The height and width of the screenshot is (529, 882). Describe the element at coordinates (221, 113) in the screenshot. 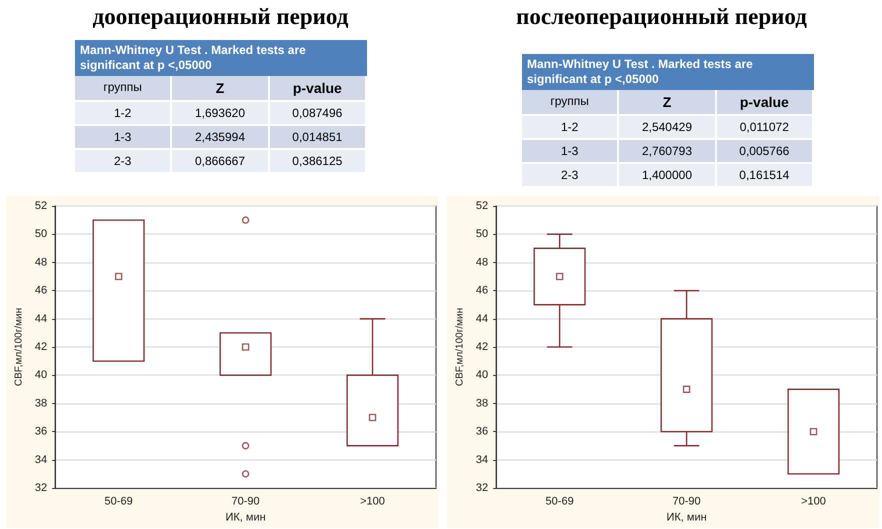

I see `text: 1,693620` at that location.